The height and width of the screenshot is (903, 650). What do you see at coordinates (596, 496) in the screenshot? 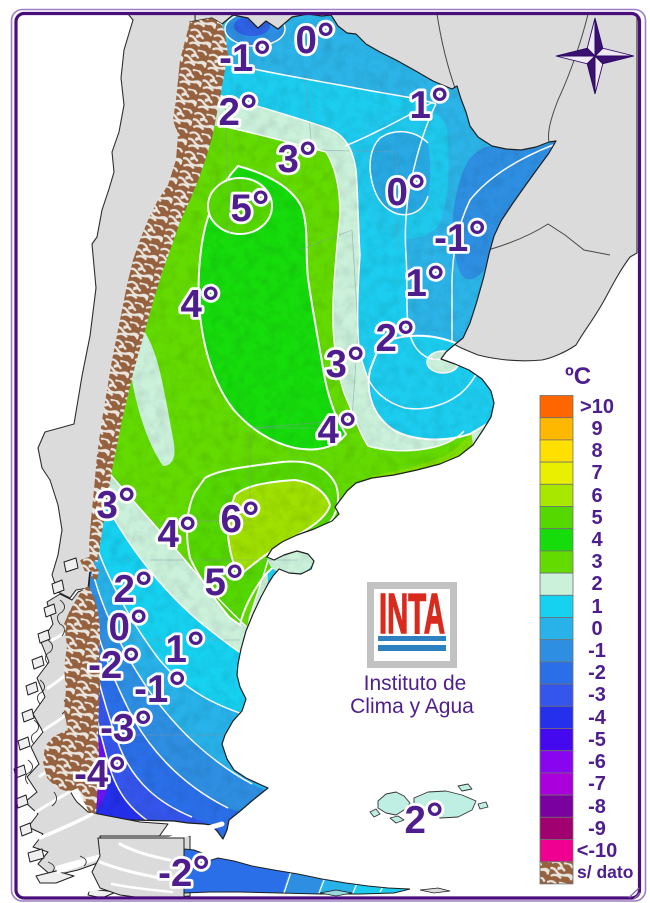
I see `svg-text: 6` at bounding box center [596, 496].